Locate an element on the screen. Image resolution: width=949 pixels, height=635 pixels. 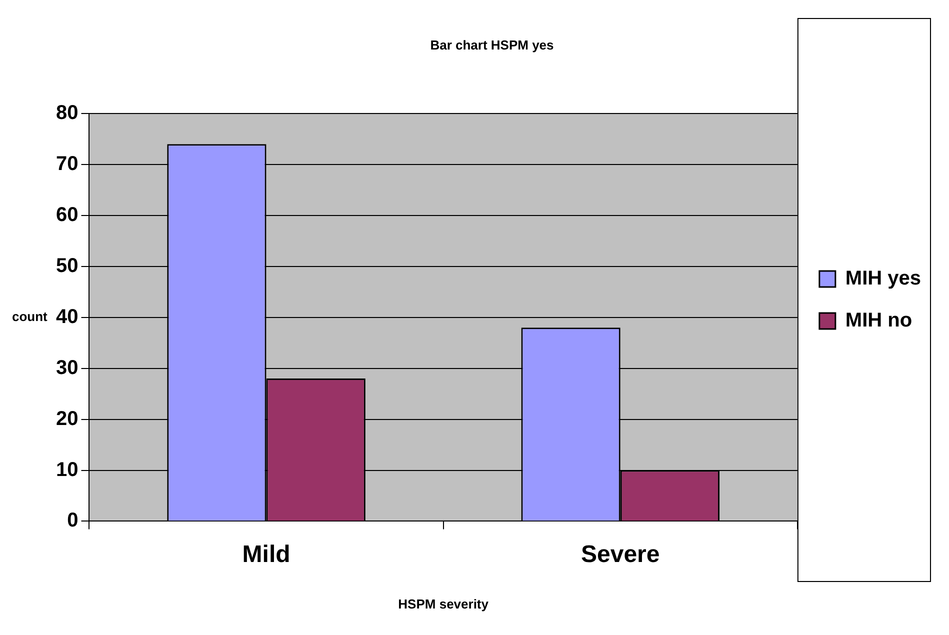
y-tick-label: 0 is located at coordinates (72, 521).